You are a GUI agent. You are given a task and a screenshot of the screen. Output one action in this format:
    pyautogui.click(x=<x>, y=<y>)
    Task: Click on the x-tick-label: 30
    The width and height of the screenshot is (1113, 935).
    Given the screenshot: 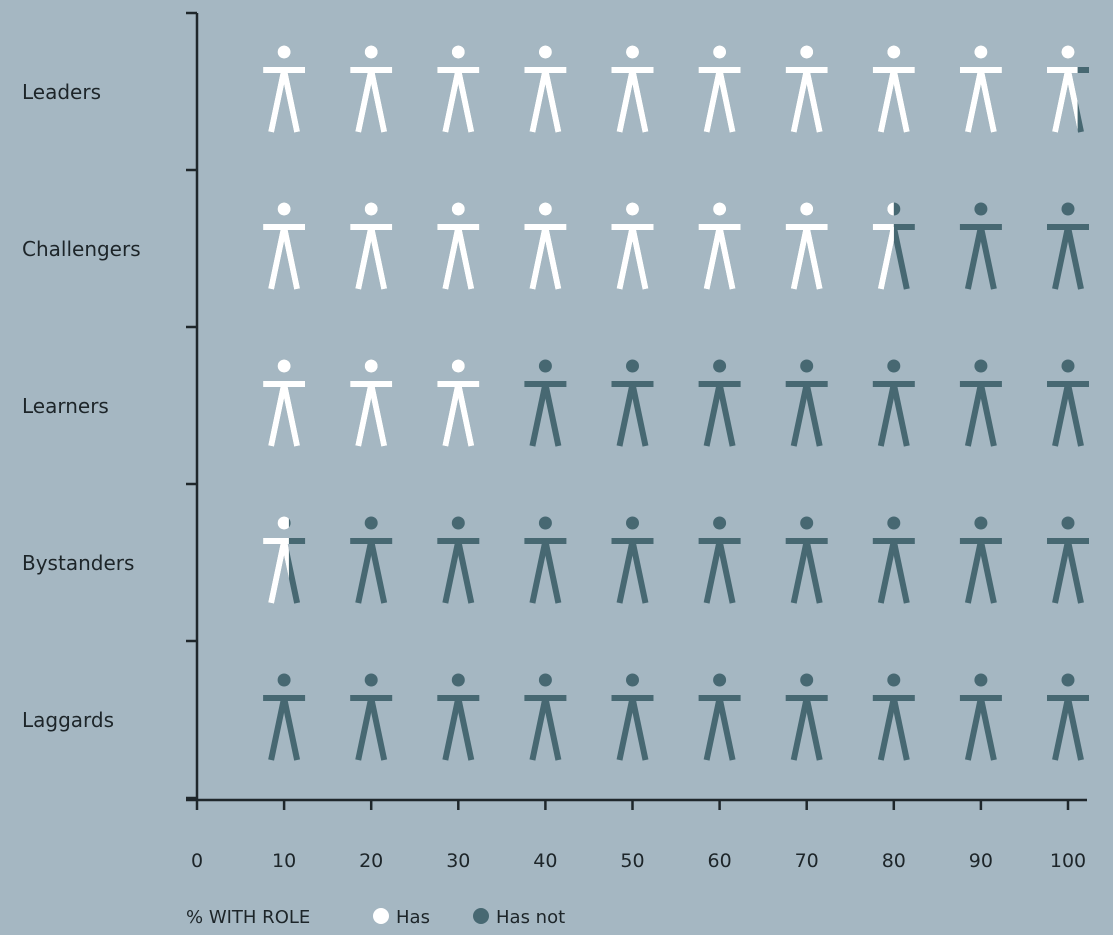 What is the action you would take?
    pyautogui.click(x=458, y=861)
    